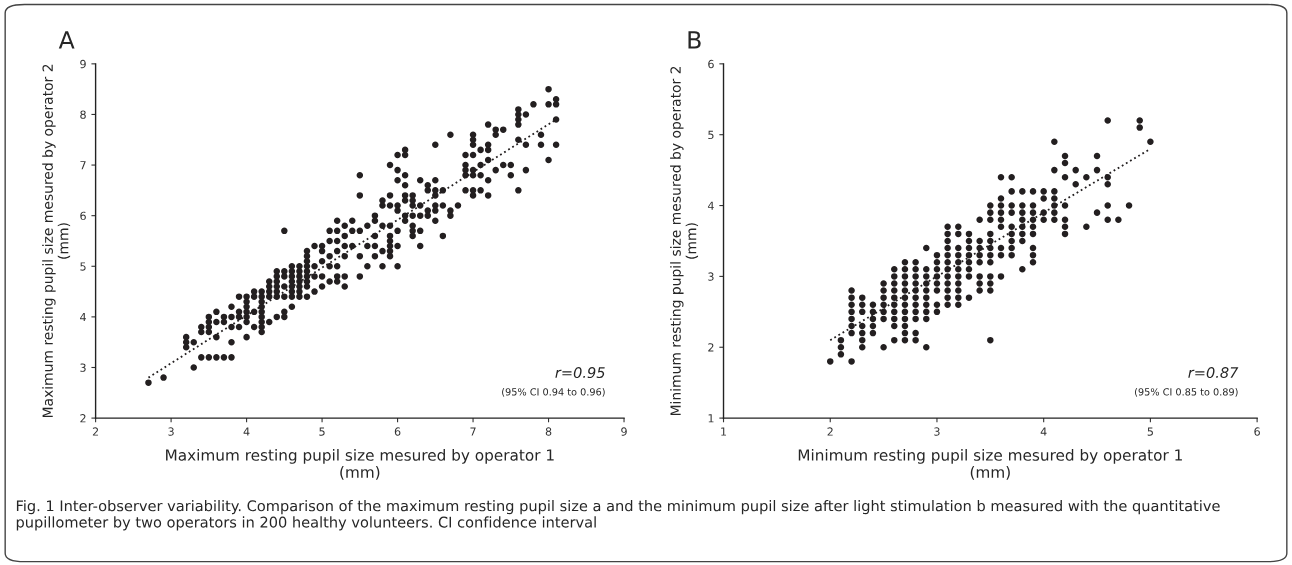  I want to click on y-axis-title: Minimum resting pupil size mesured by operator 2 (mm), so click(684, 241).